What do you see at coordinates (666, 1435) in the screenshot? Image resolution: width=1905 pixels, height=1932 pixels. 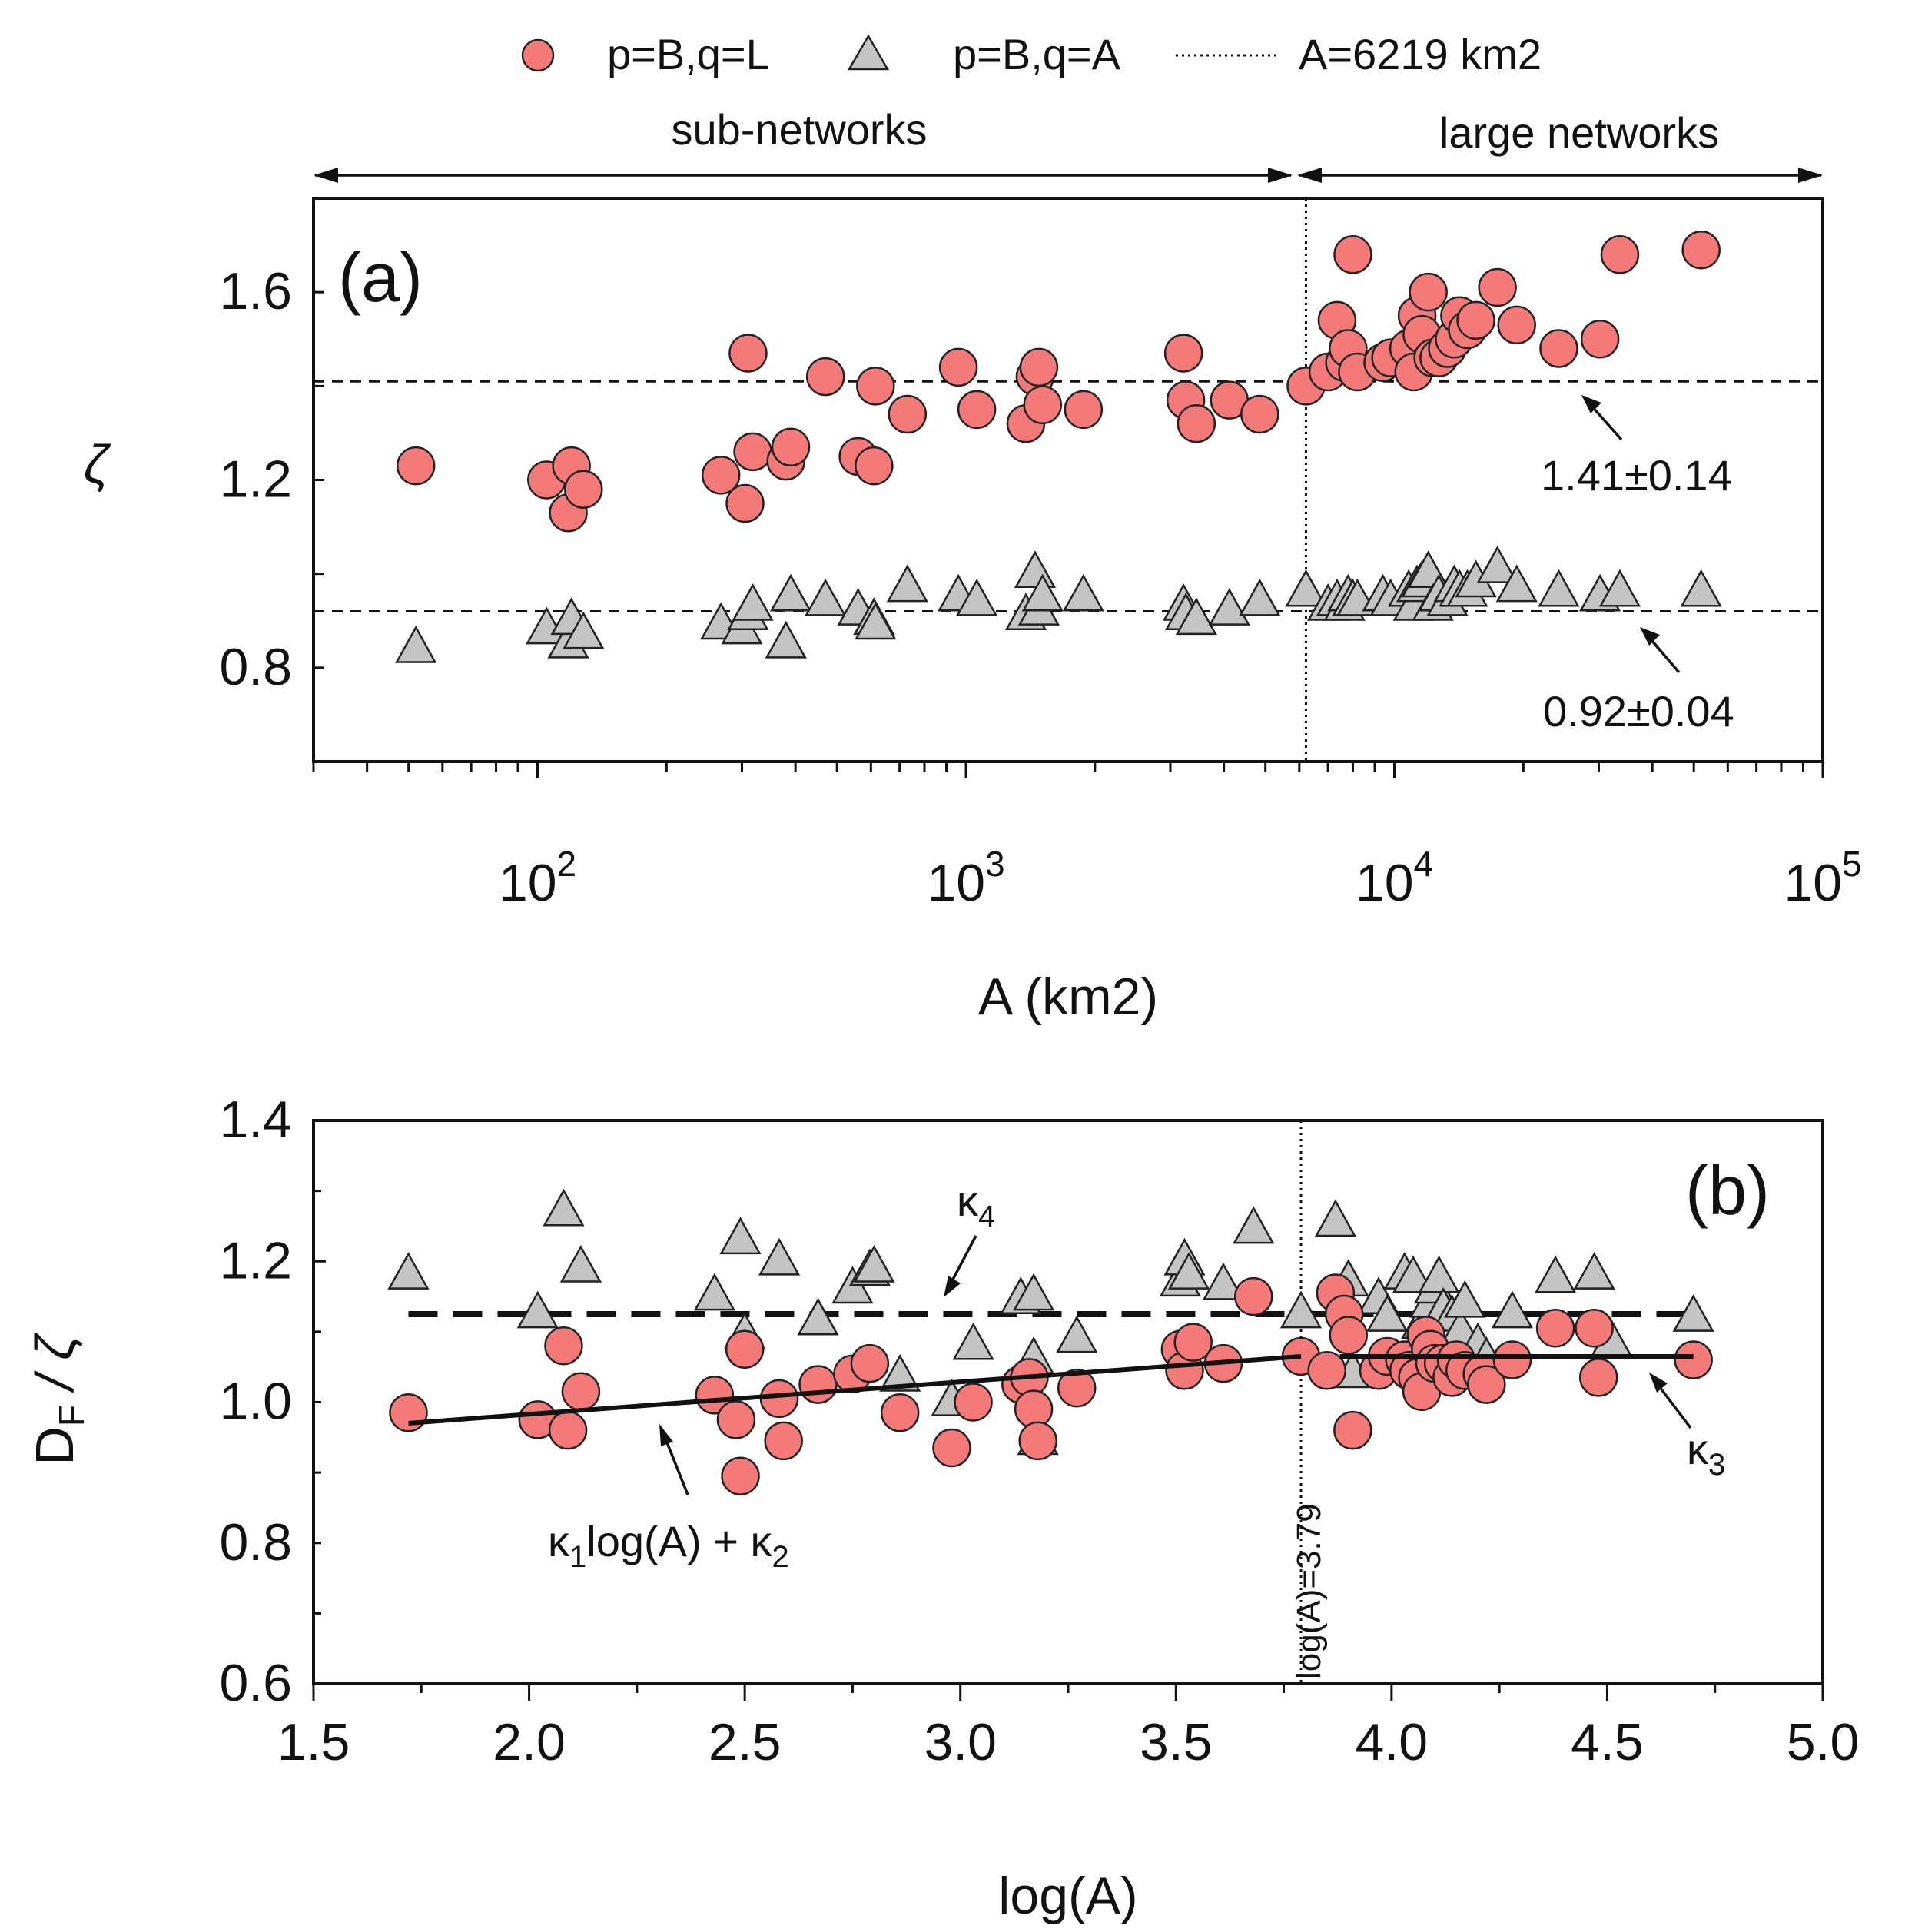 I see `kappa12-arrow-head` at bounding box center [666, 1435].